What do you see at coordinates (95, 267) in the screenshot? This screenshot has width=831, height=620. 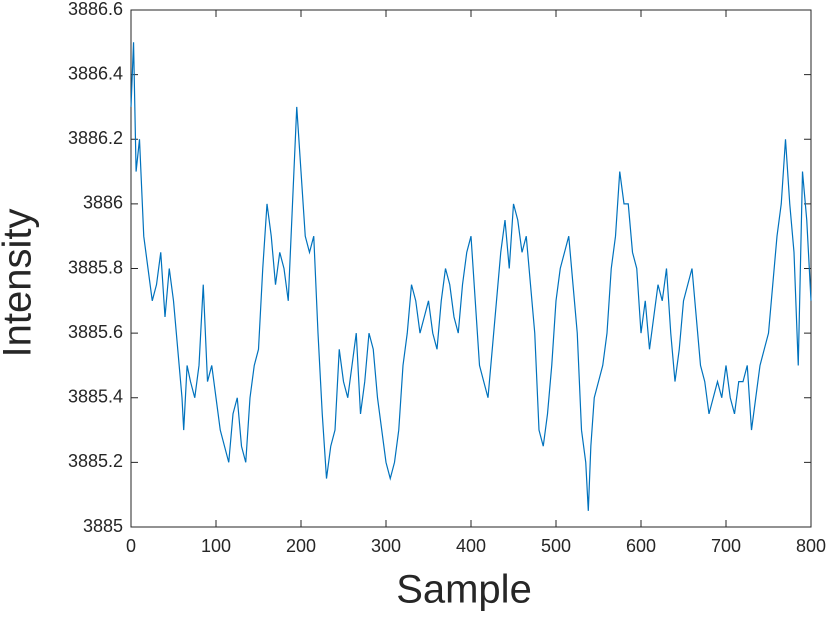 I see `y-tick-label: 3885.8` at bounding box center [95, 267].